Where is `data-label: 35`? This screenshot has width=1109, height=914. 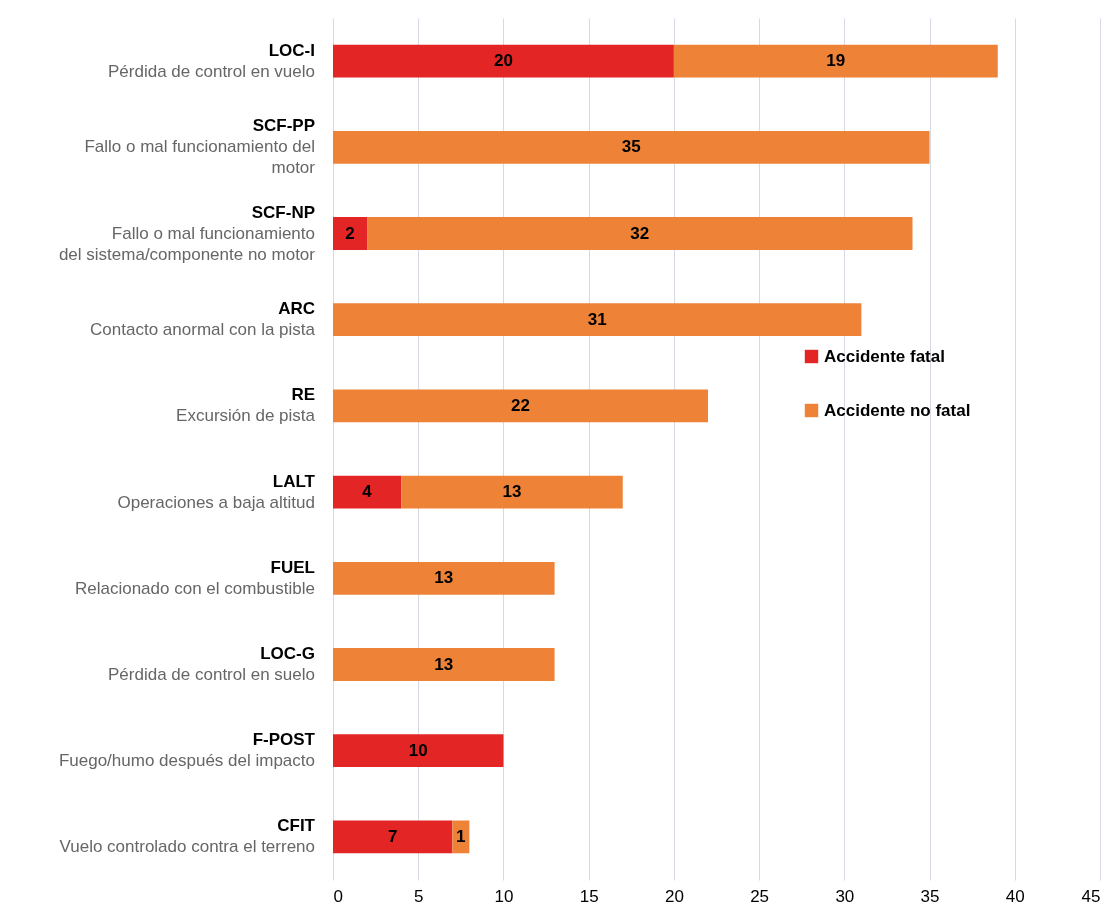 data-label: 35 is located at coordinates (631, 147).